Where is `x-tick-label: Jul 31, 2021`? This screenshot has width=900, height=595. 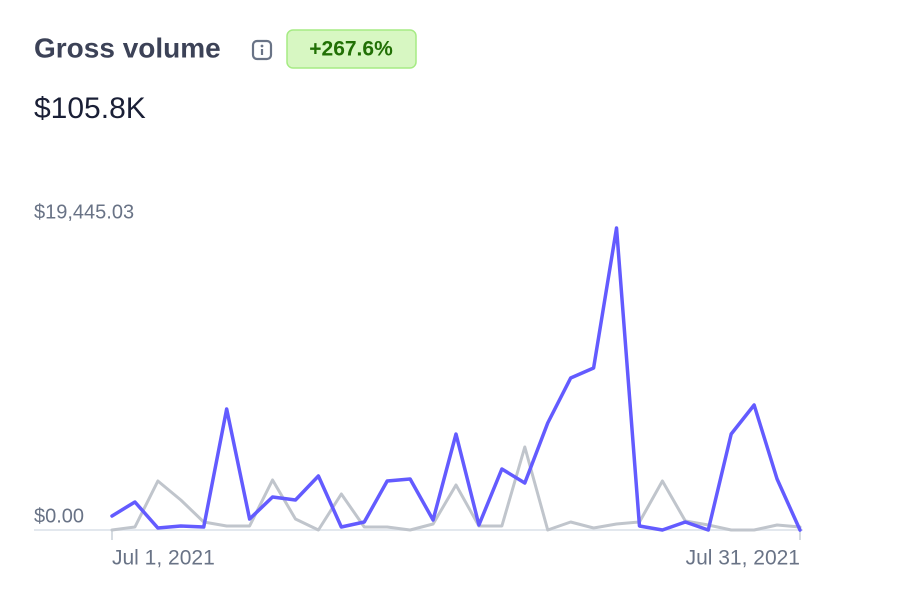
x-tick-label: Jul 31, 2021 is located at coordinates (743, 558).